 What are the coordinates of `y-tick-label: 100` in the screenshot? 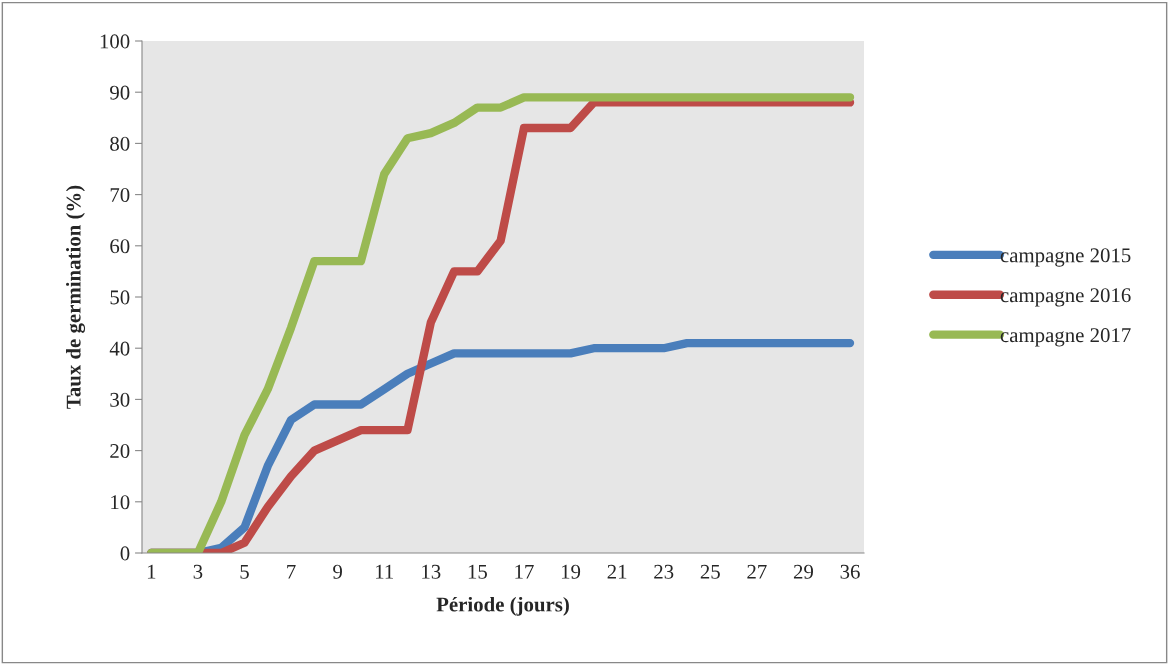 It's located at (115, 41).